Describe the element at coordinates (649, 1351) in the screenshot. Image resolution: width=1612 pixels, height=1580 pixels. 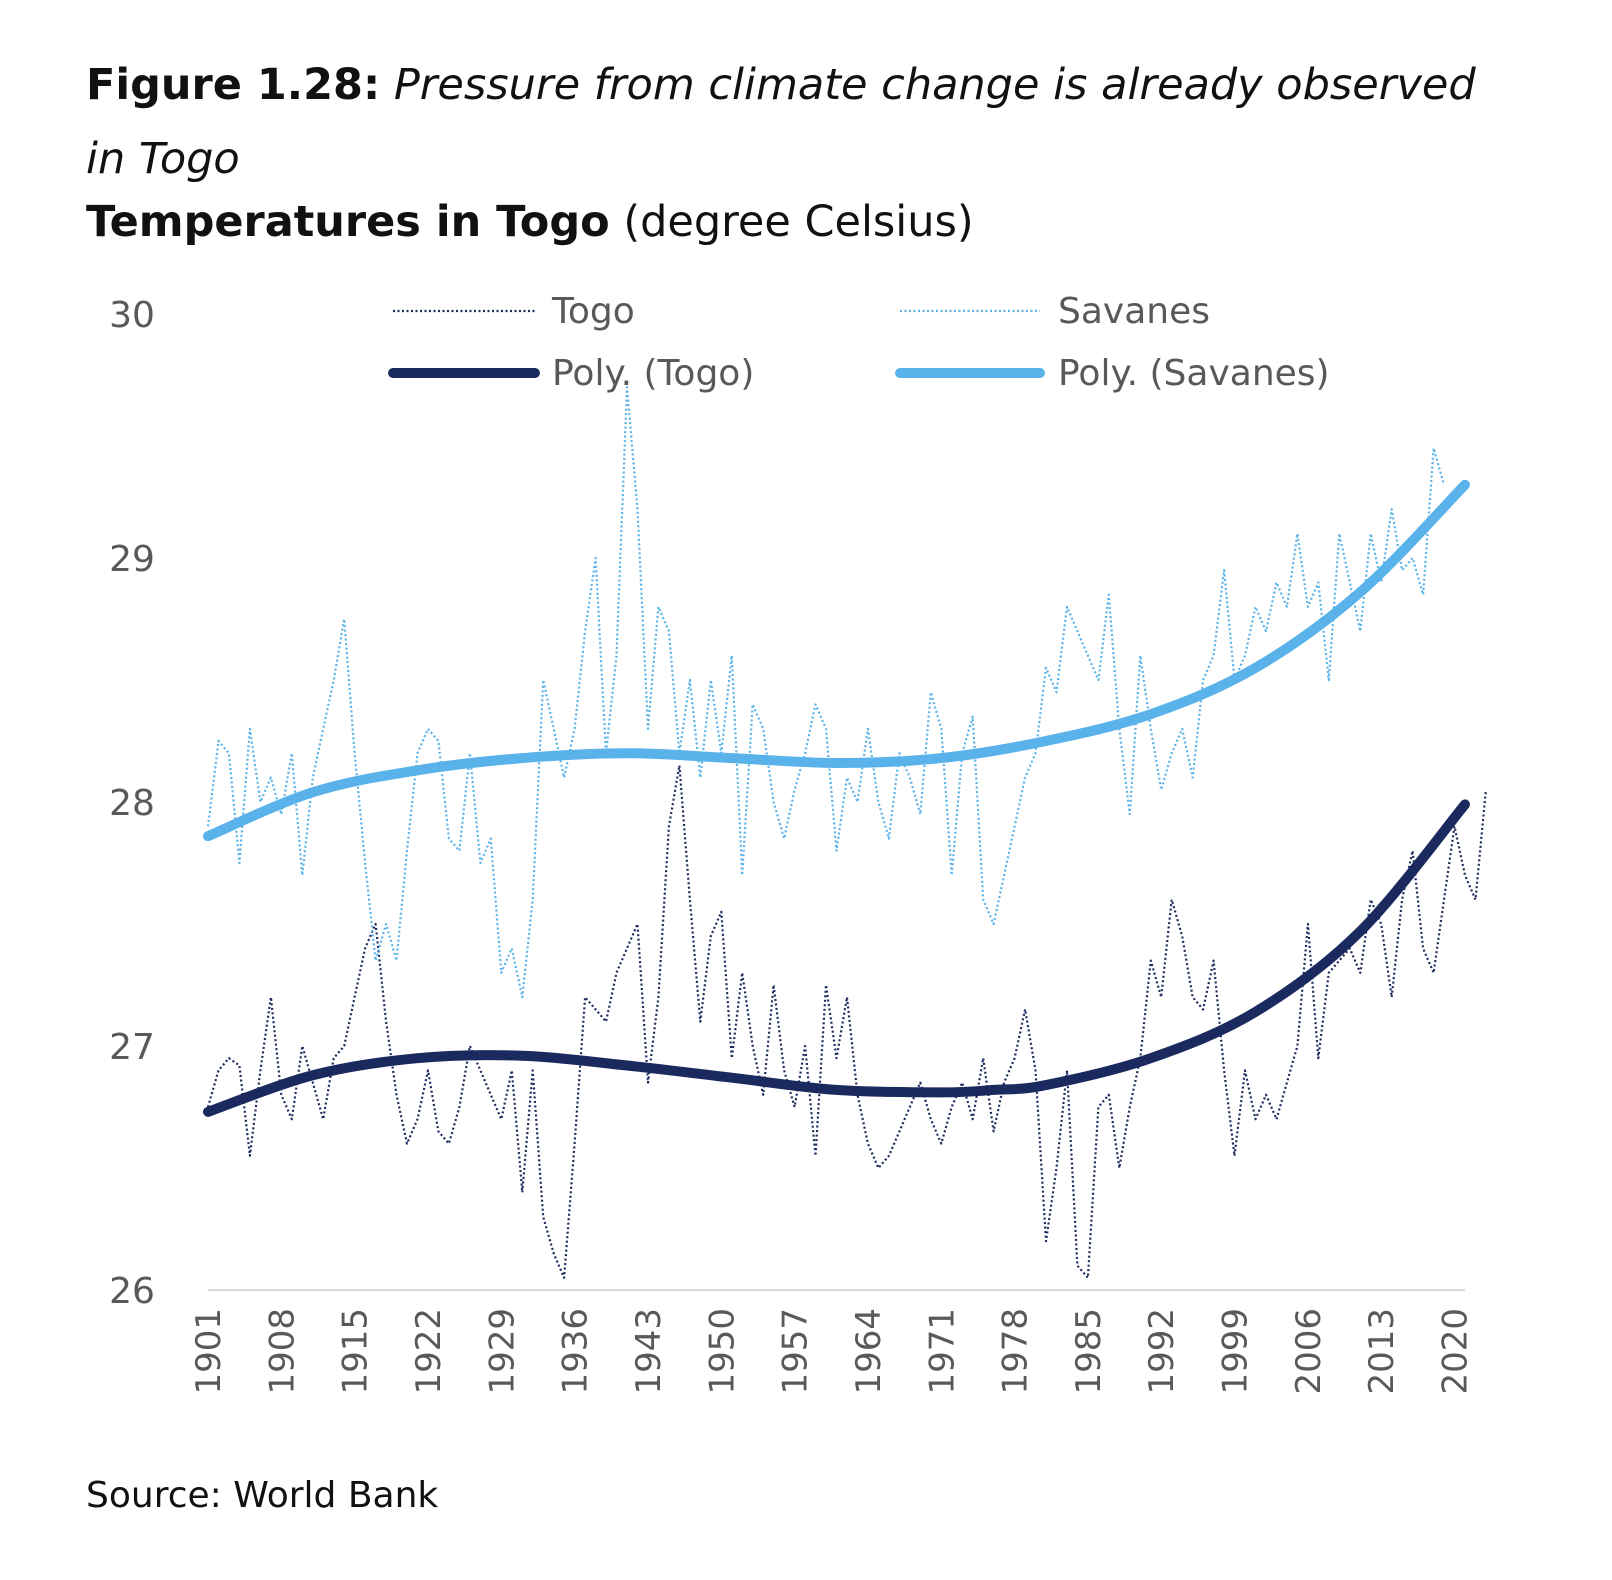
I see `x-tick-label: 1943` at that location.